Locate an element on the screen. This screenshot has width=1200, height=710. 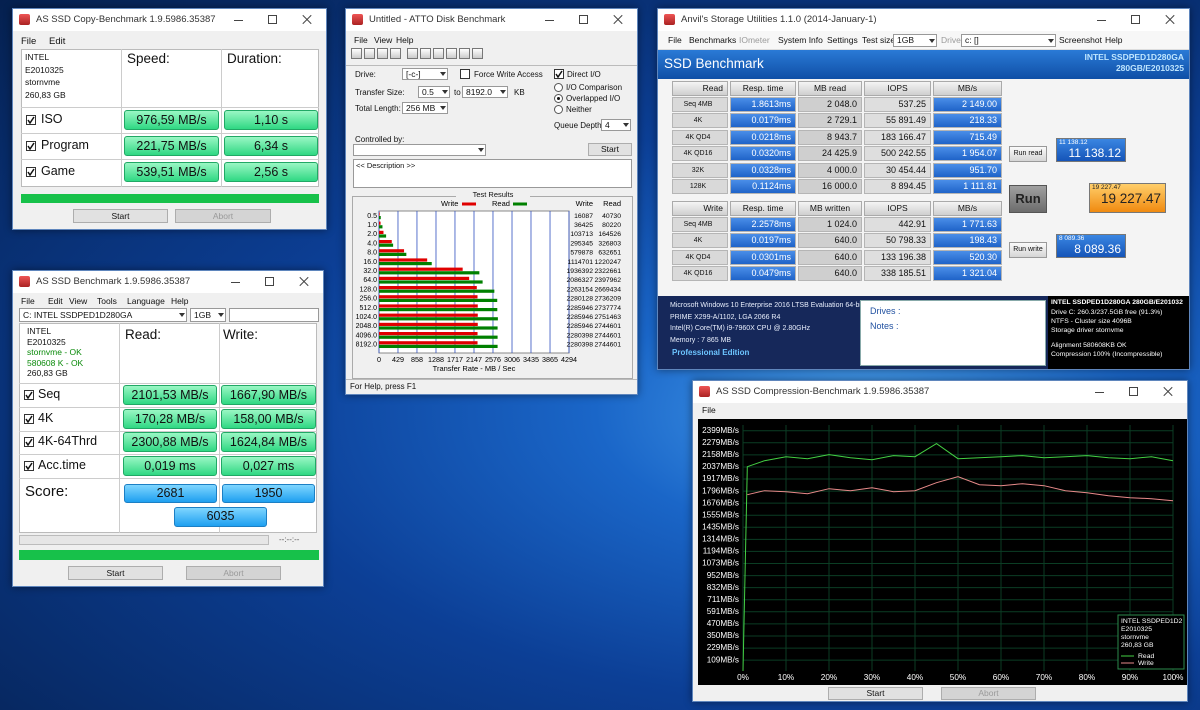
table-cell: 0.0328ms is located at coordinates (763, 170).